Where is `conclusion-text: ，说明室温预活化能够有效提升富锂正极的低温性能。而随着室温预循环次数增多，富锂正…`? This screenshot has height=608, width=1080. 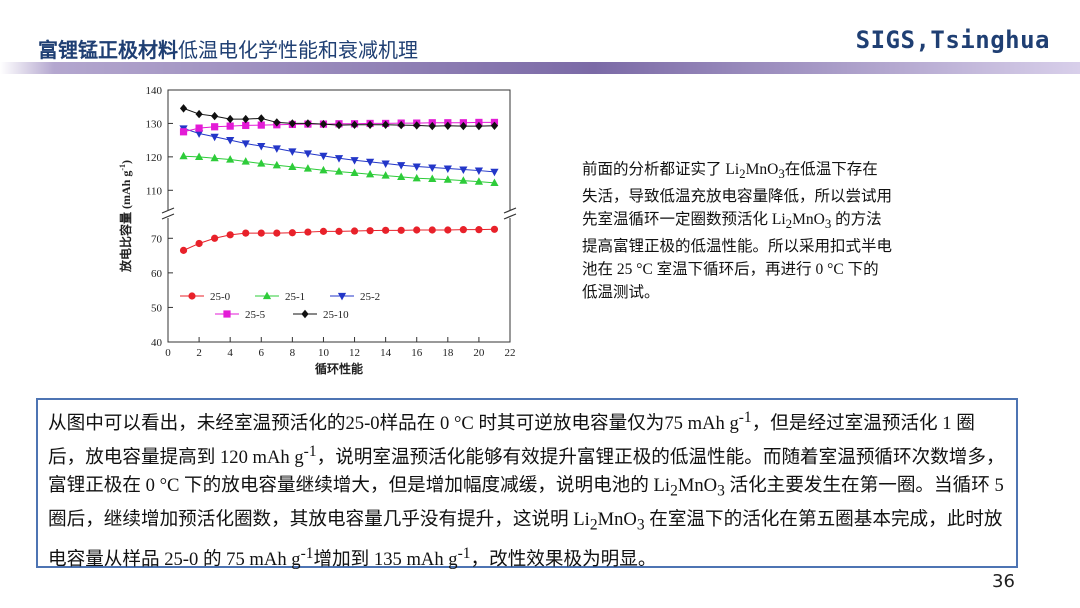
conclusion-text: ，说明室温预活化能够有效提升富锂正极的低温性能。而随着室温预循环次数增多，富锂正… is located at coordinates (526, 472).